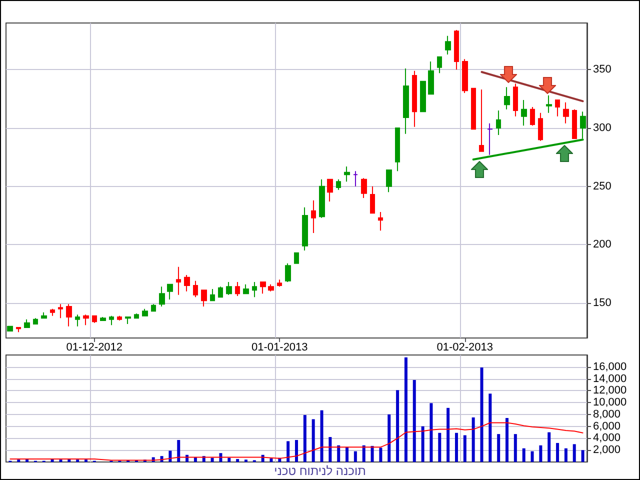 This screenshot has height=480, width=640. What do you see at coordinates (610, 366) in the screenshot?
I see `y-tick-label: 16,000` at bounding box center [610, 366].